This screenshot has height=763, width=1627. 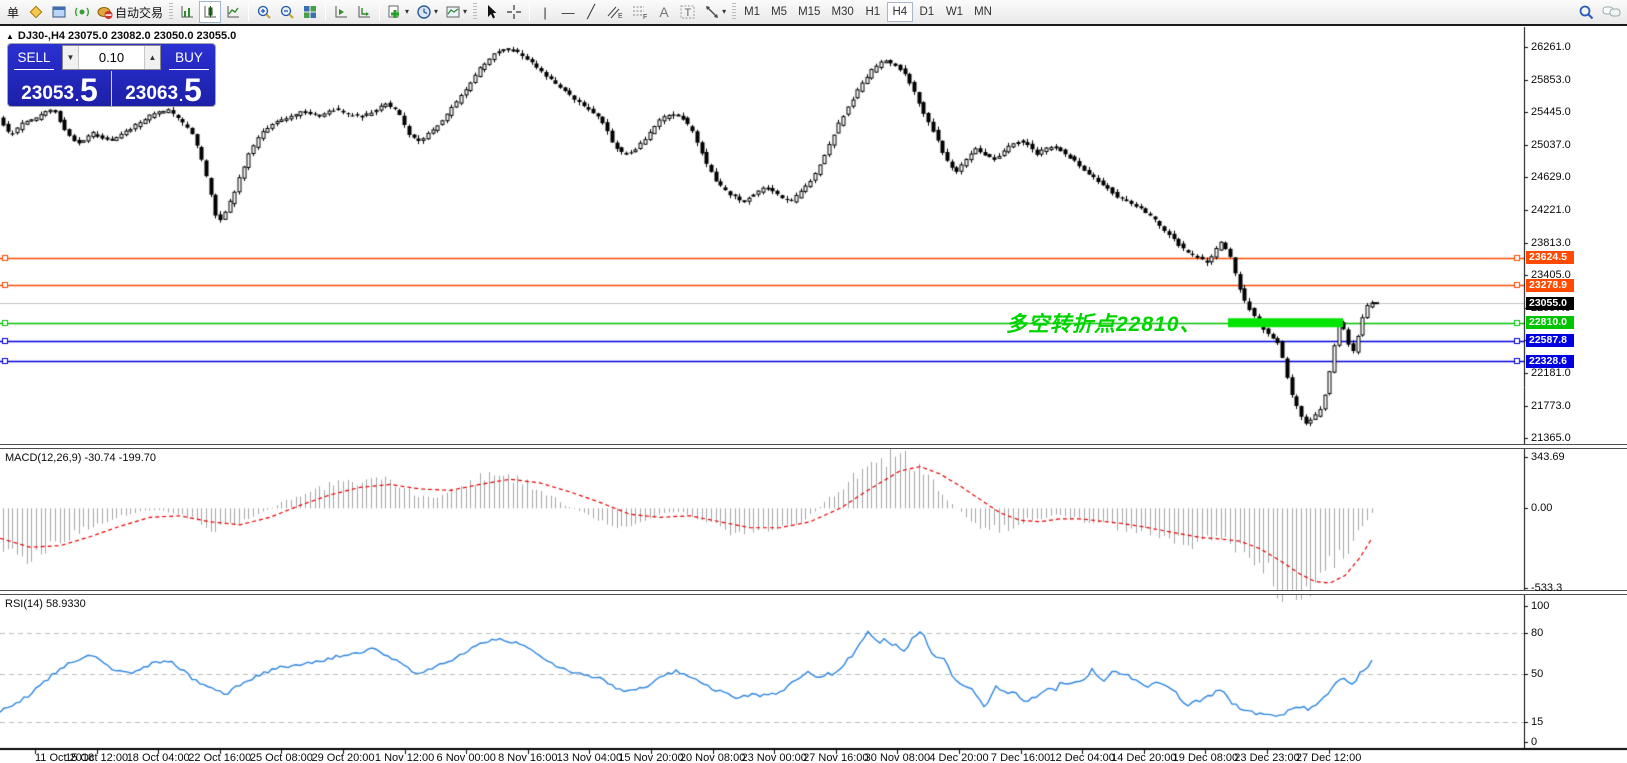 What do you see at coordinates (779, 12) in the screenshot?
I see `timeframe-m5: M5` at bounding box center [779, 12].